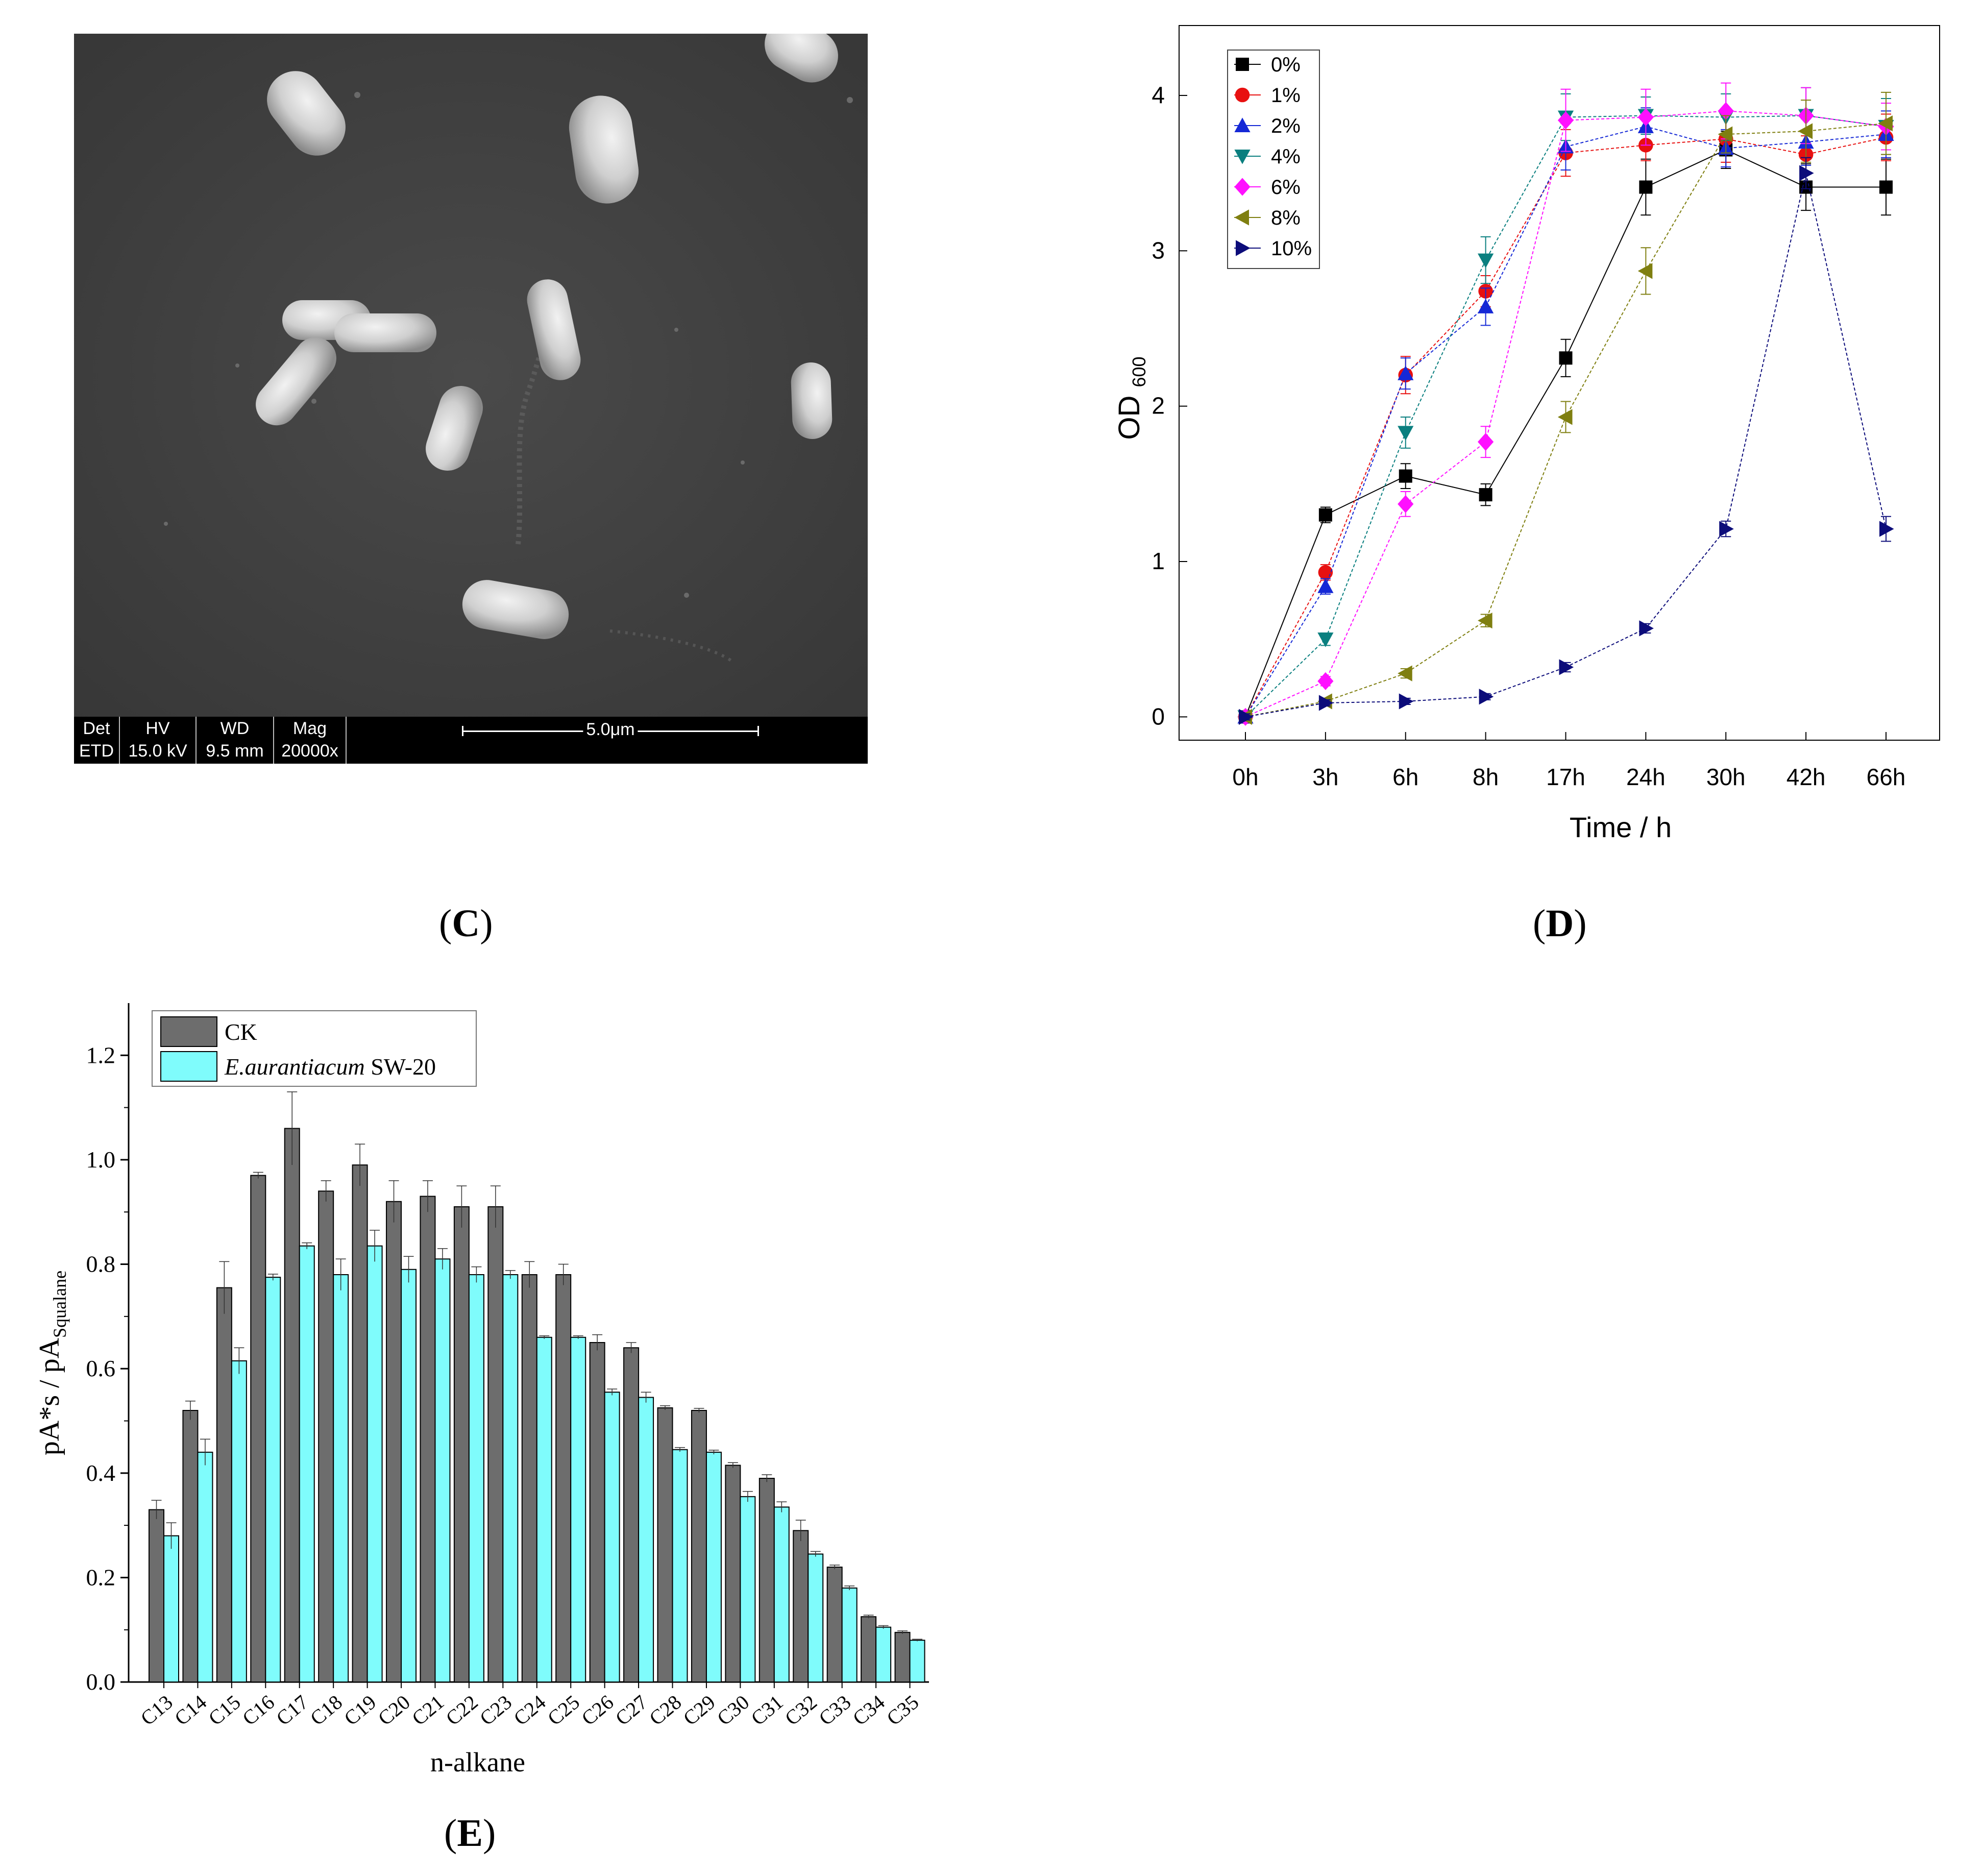  I want to click on y-tick-label: 0.4, so click(101, 1473).